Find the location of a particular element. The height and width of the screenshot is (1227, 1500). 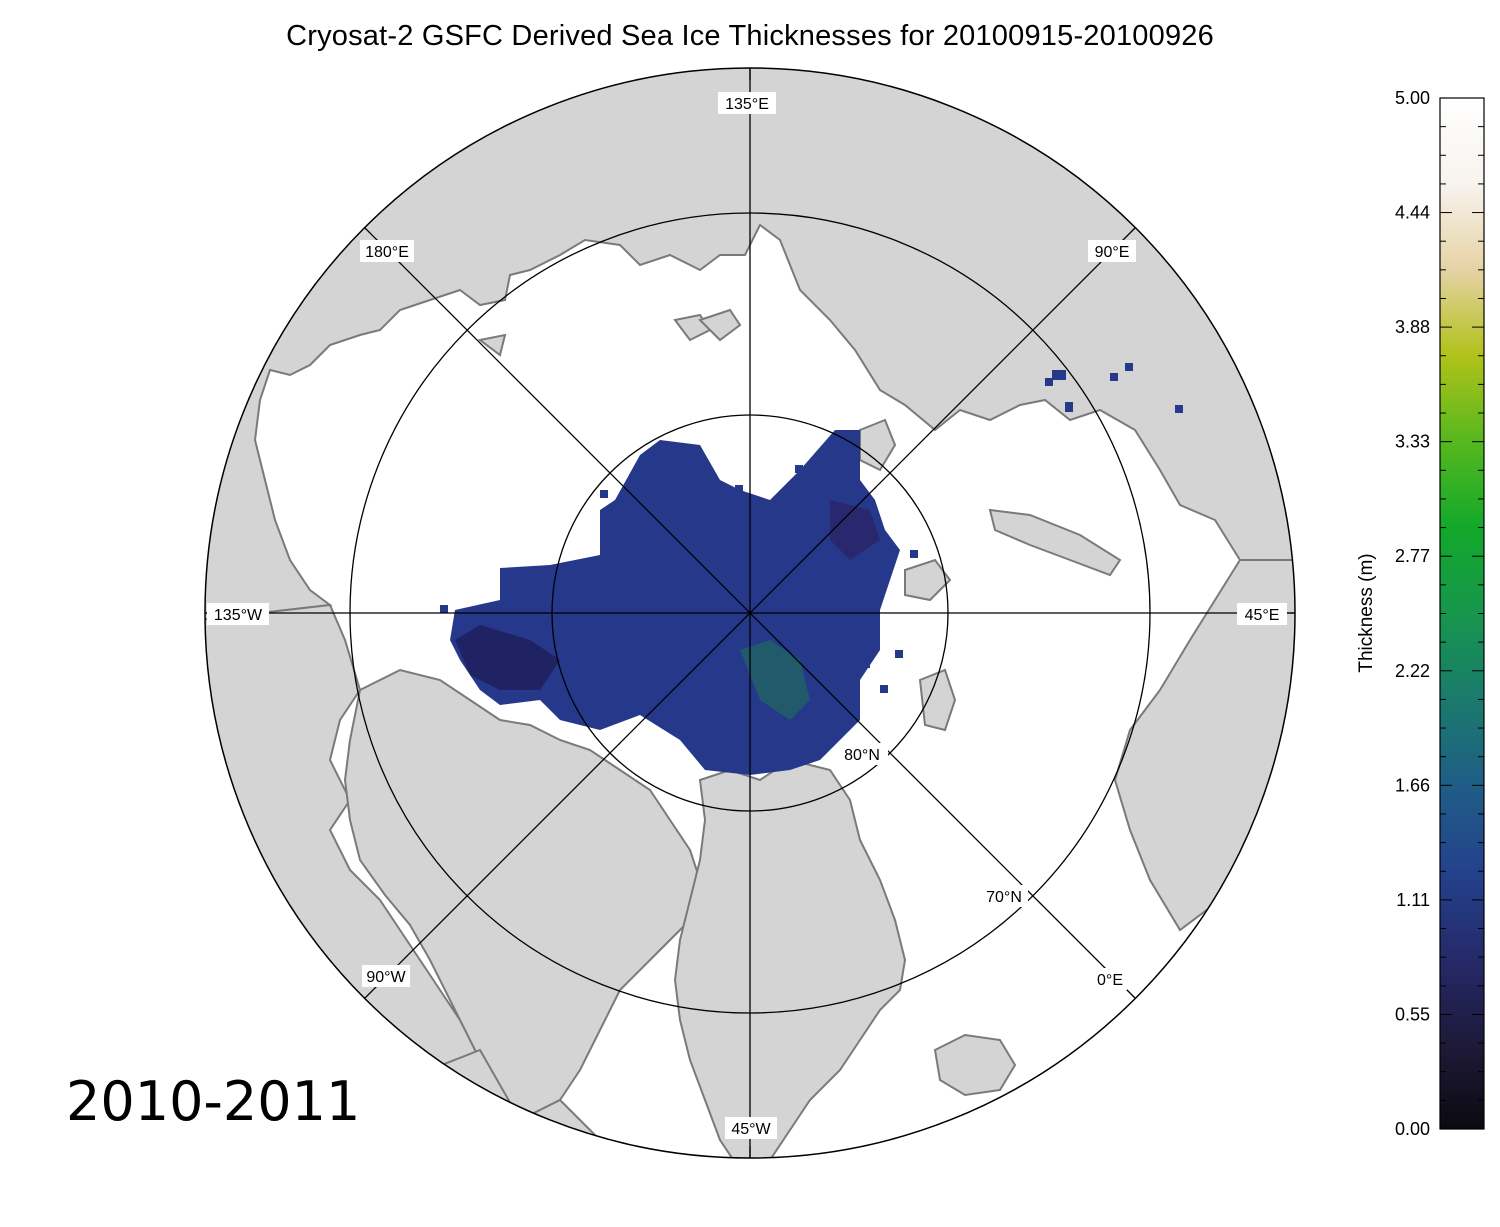

label-0e: 0°E is located at coordinates (1110, 980).